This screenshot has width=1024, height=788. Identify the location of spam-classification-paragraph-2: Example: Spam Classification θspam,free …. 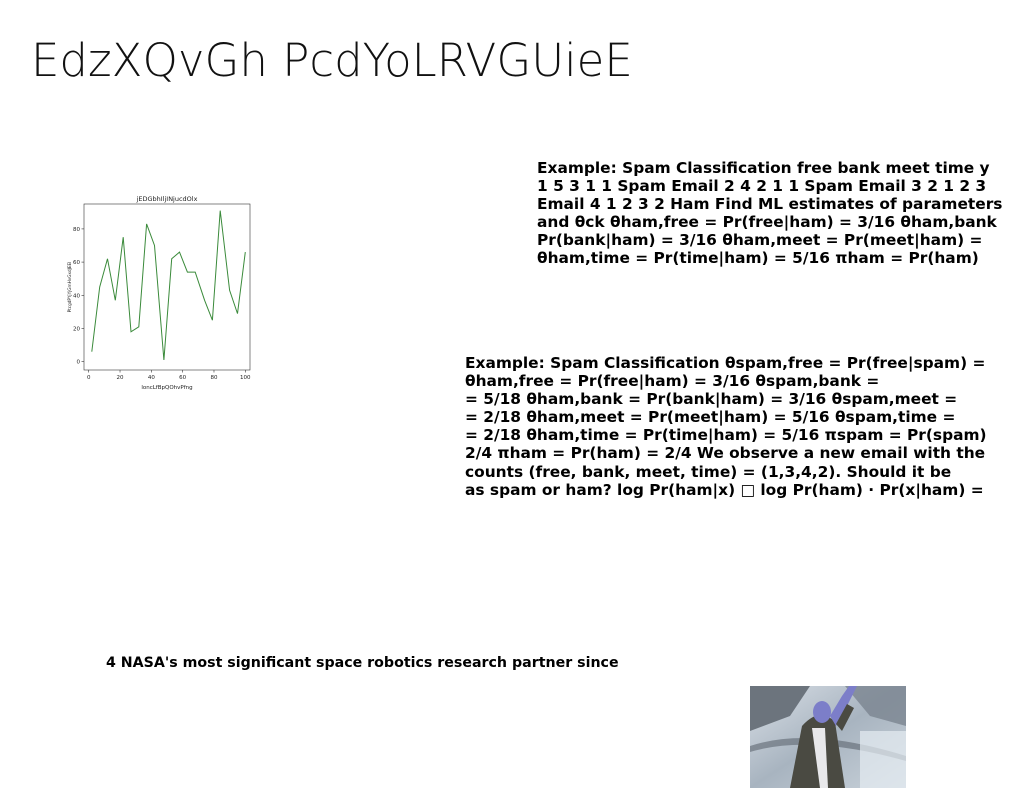
(726, 426).